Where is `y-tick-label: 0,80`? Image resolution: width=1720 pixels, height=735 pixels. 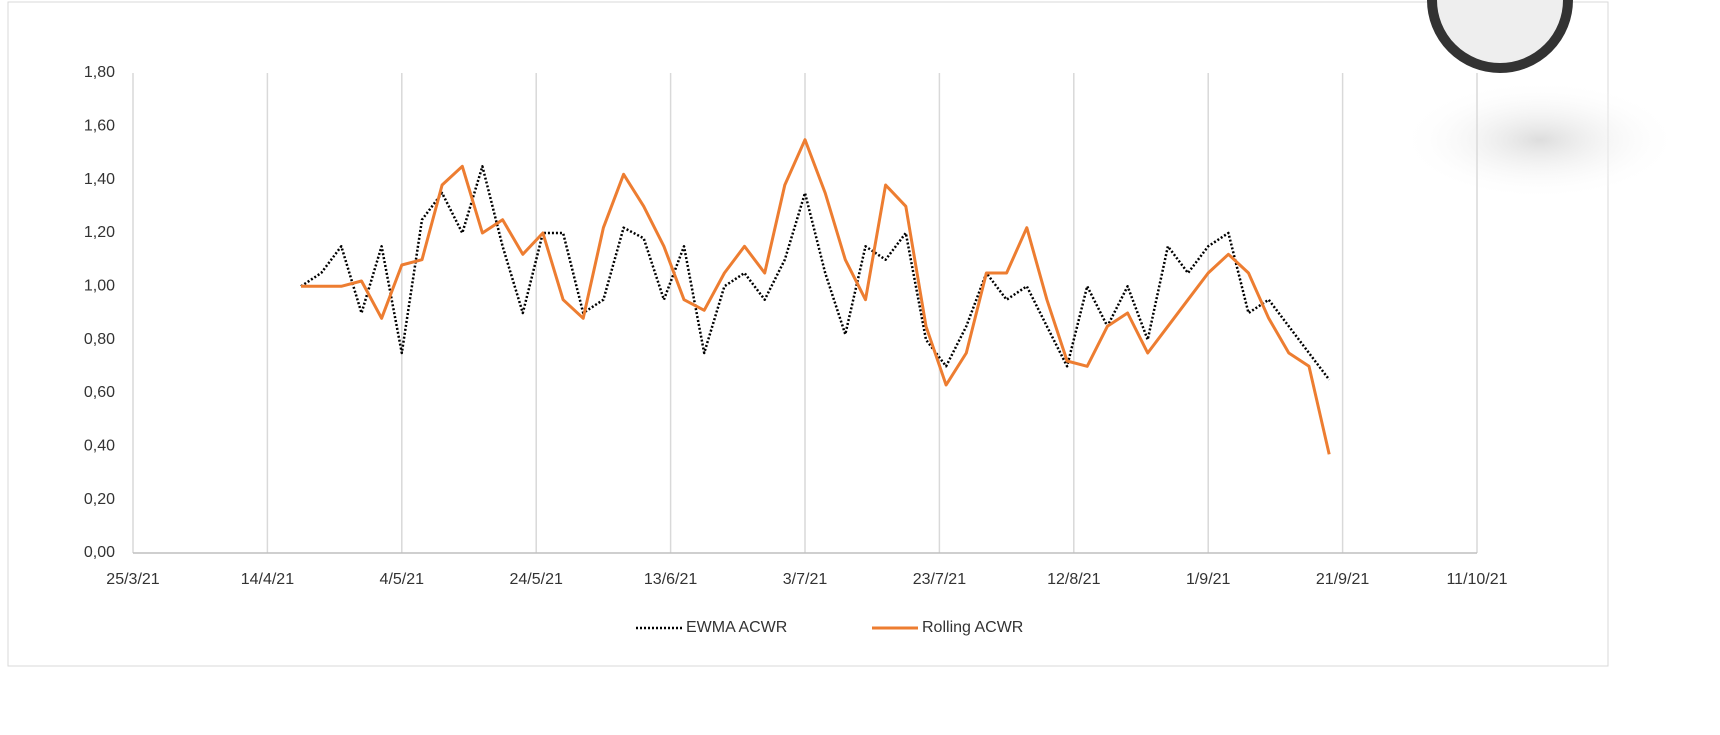
y-tick-label: 0,80 is located at coordinates (99, 339).